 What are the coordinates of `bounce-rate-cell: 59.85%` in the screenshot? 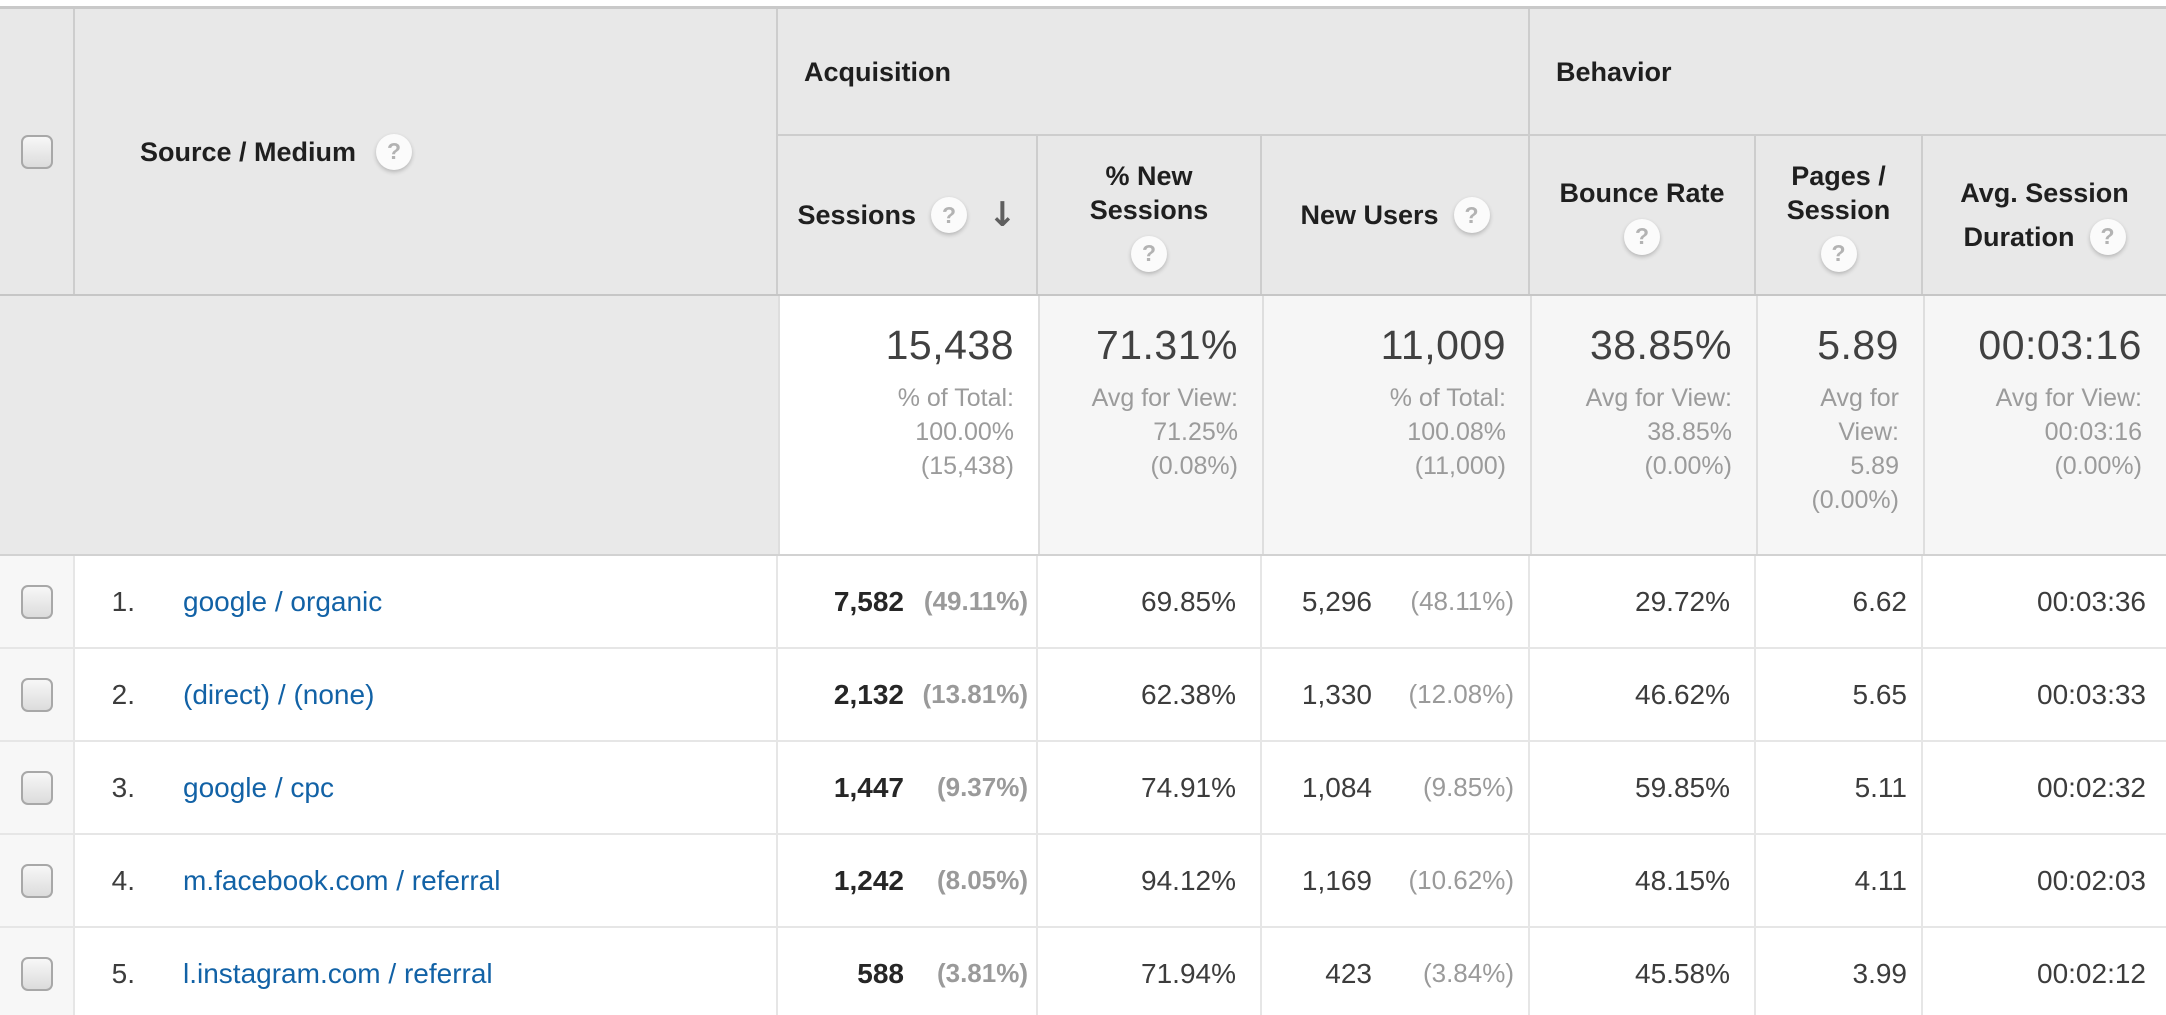 It's located at (1643, 787).